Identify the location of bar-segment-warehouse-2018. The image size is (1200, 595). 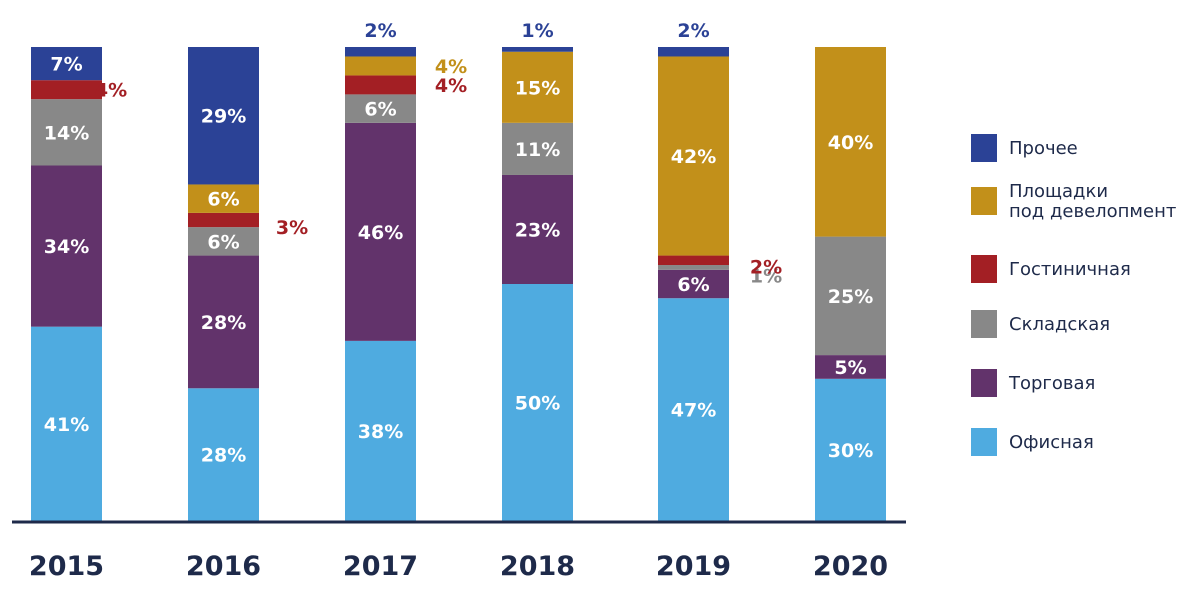
(537, 148).